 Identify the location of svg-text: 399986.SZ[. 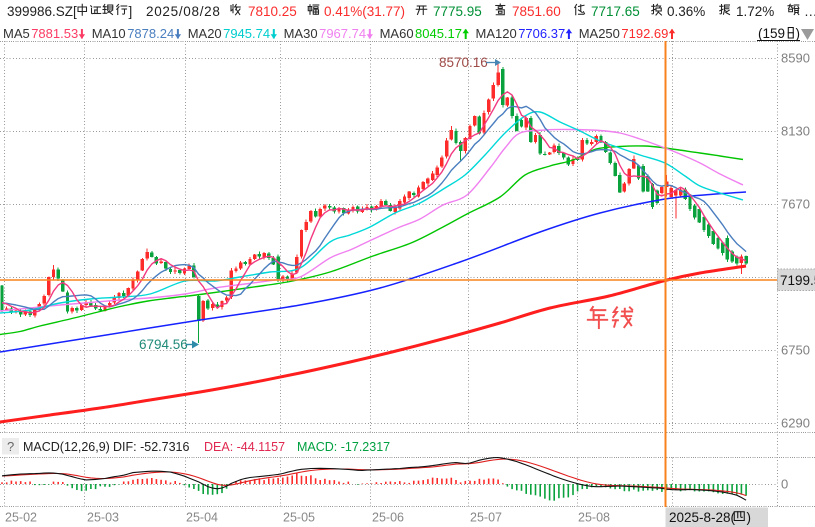
(42, 11).